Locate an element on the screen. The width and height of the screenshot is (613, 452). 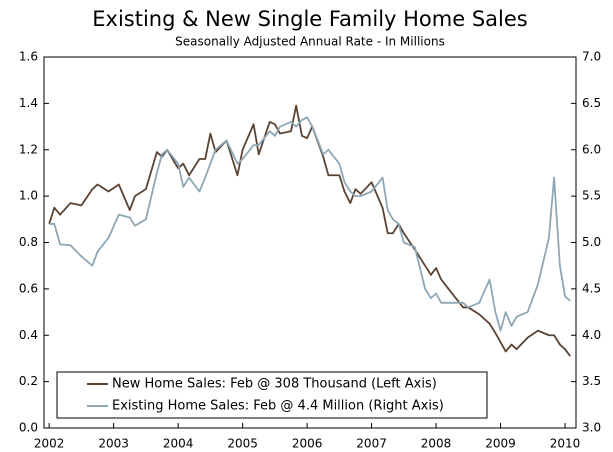
chart-title: Existing & New Single Family Home Sales is located at coordinates (309, 19).